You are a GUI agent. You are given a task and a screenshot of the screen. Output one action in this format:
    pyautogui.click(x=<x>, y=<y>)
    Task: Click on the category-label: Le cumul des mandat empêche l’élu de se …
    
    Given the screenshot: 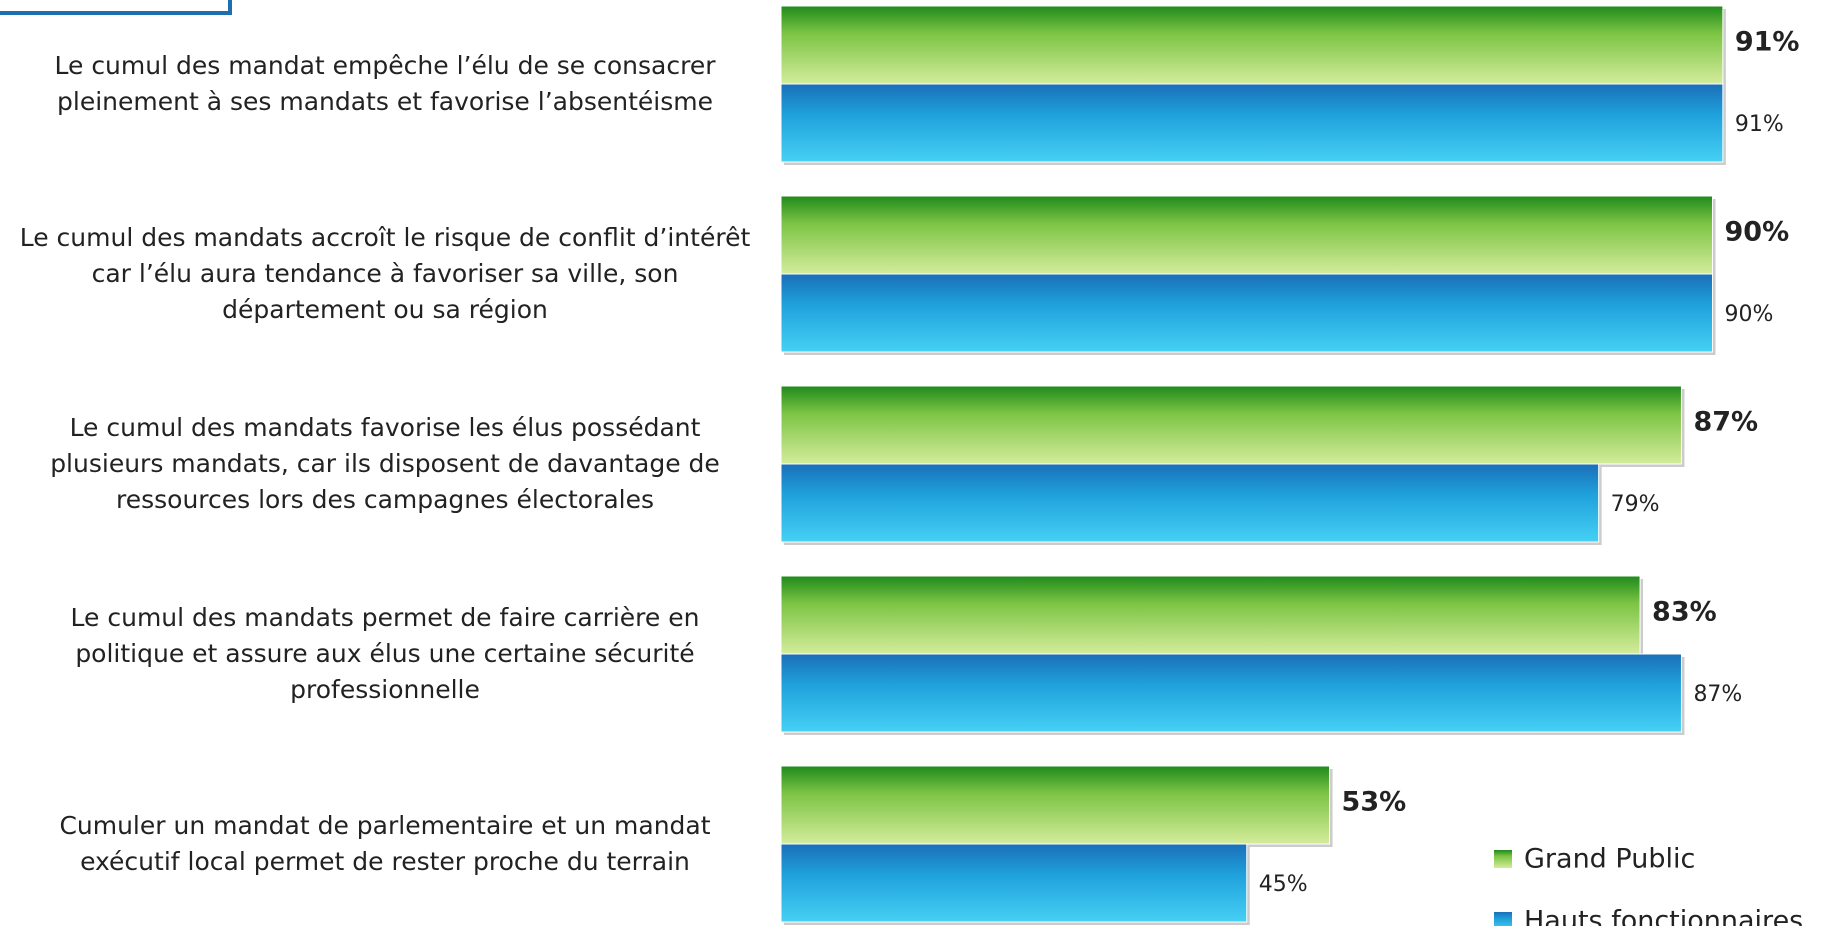 What is the action you would take?
    pyautogui.click(x=385, y=83)
    